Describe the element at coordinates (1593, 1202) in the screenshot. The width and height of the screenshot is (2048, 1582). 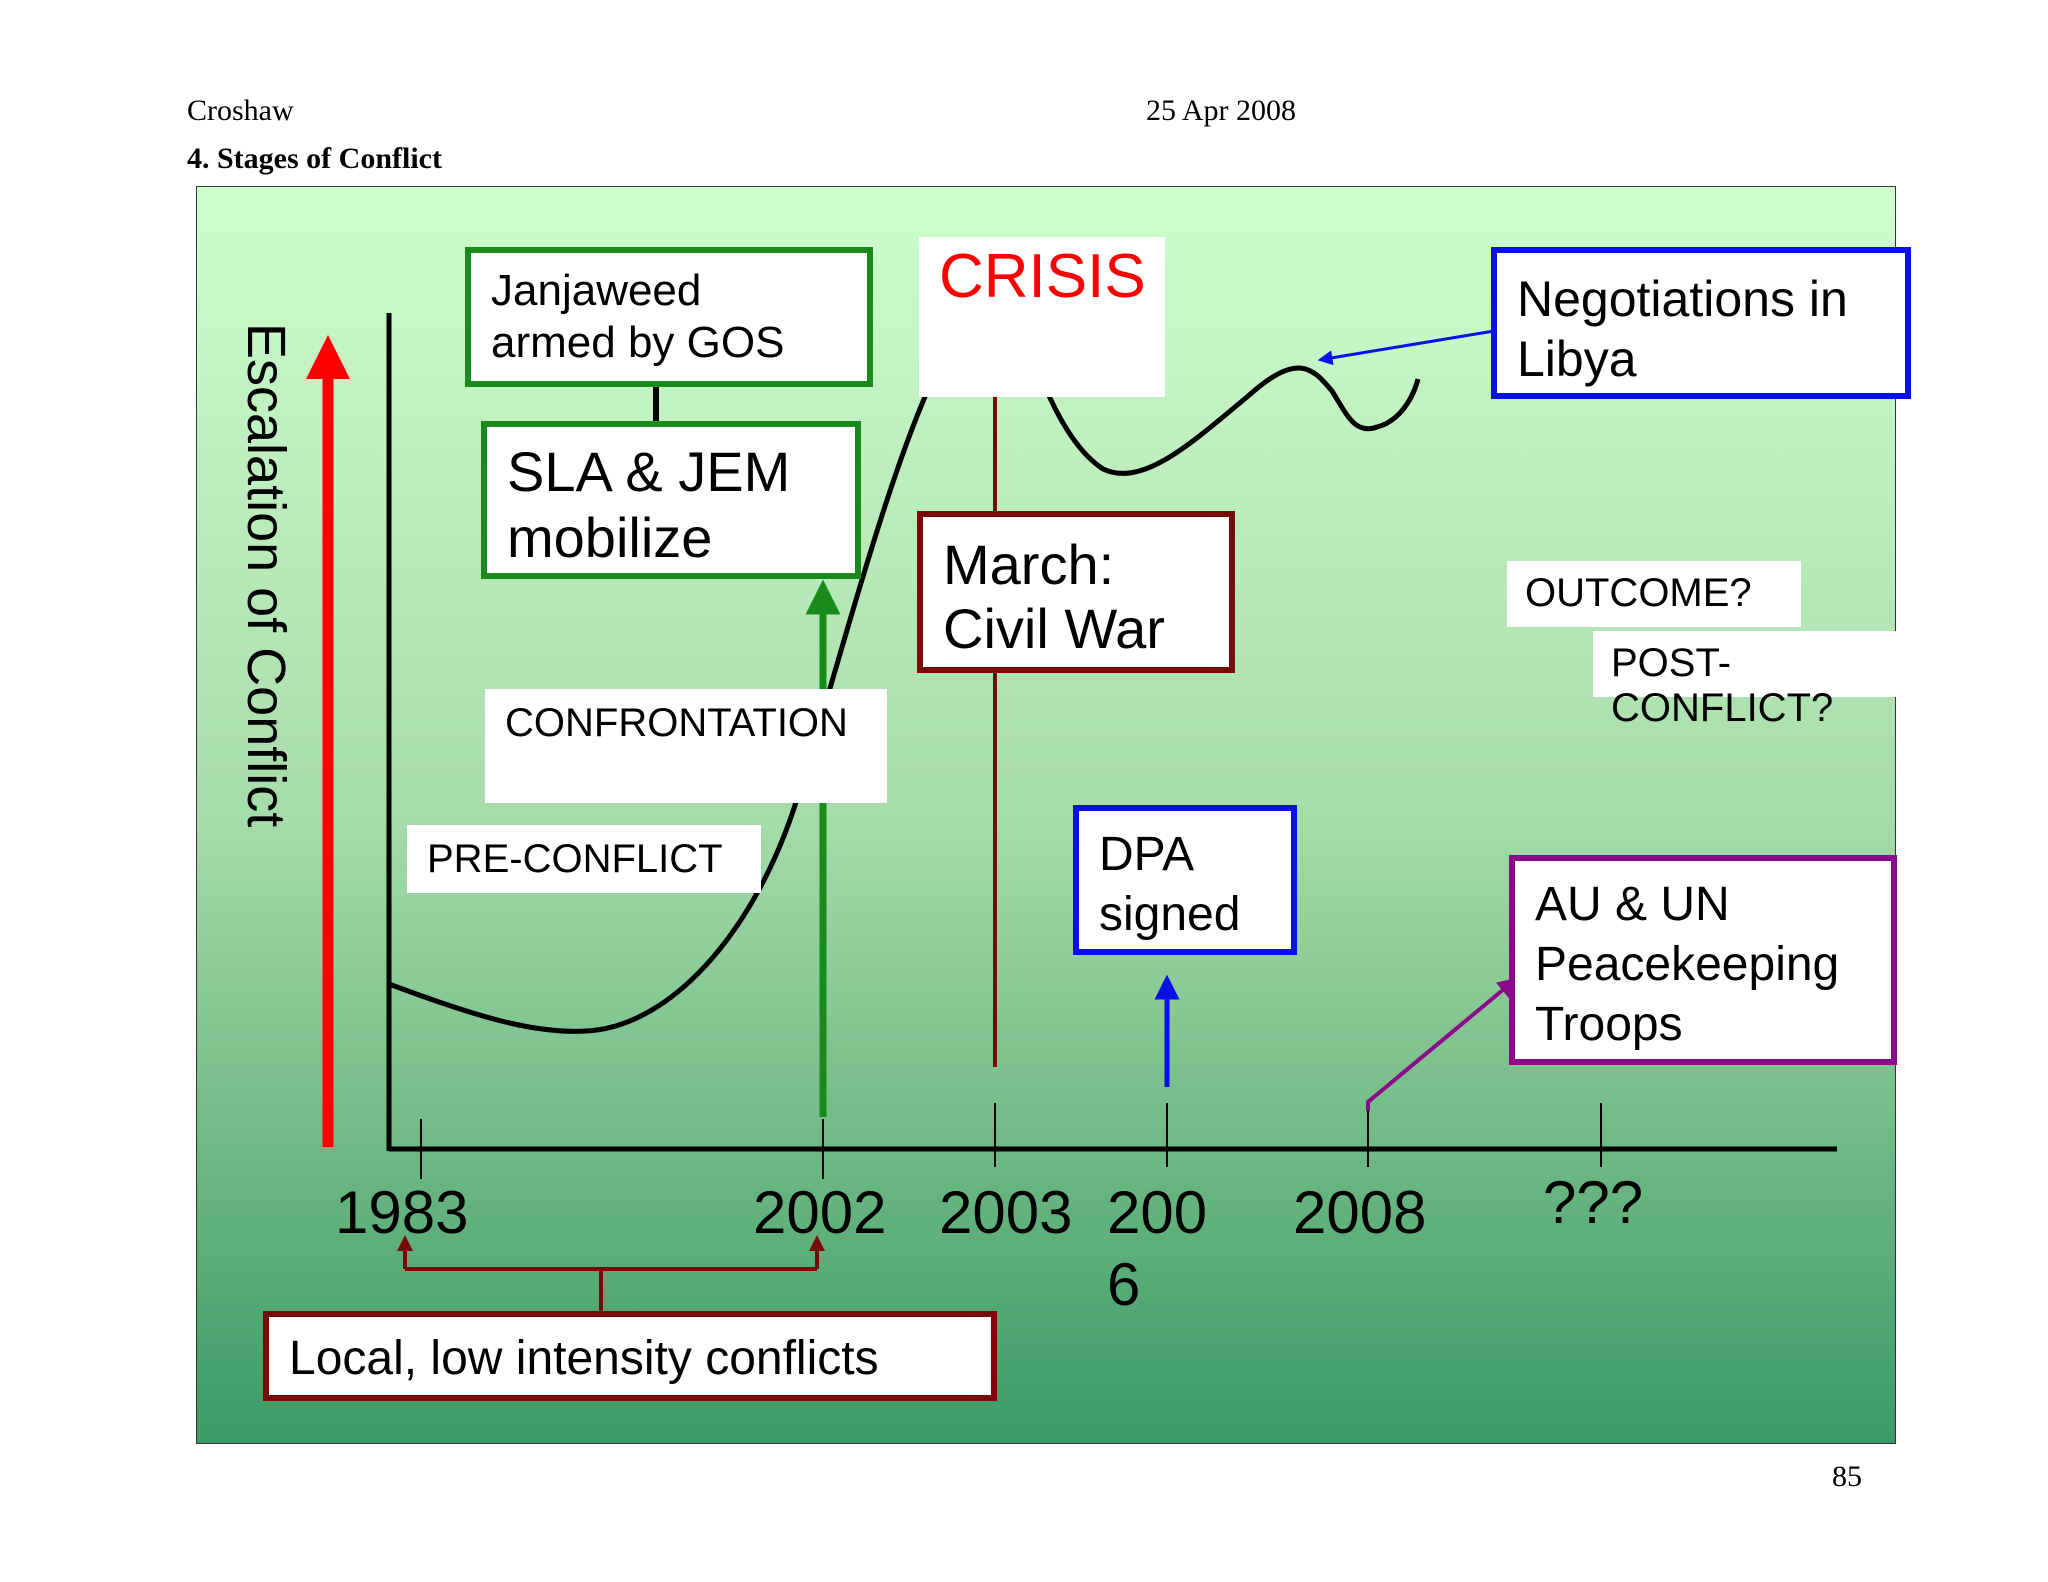
I see `x-tick-label: ???` at that location.